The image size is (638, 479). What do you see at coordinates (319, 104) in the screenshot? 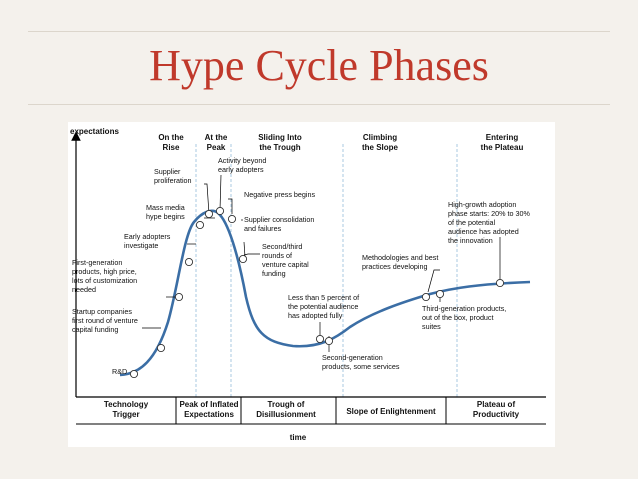
I see `title-divider` at bounding box center [319, 104].